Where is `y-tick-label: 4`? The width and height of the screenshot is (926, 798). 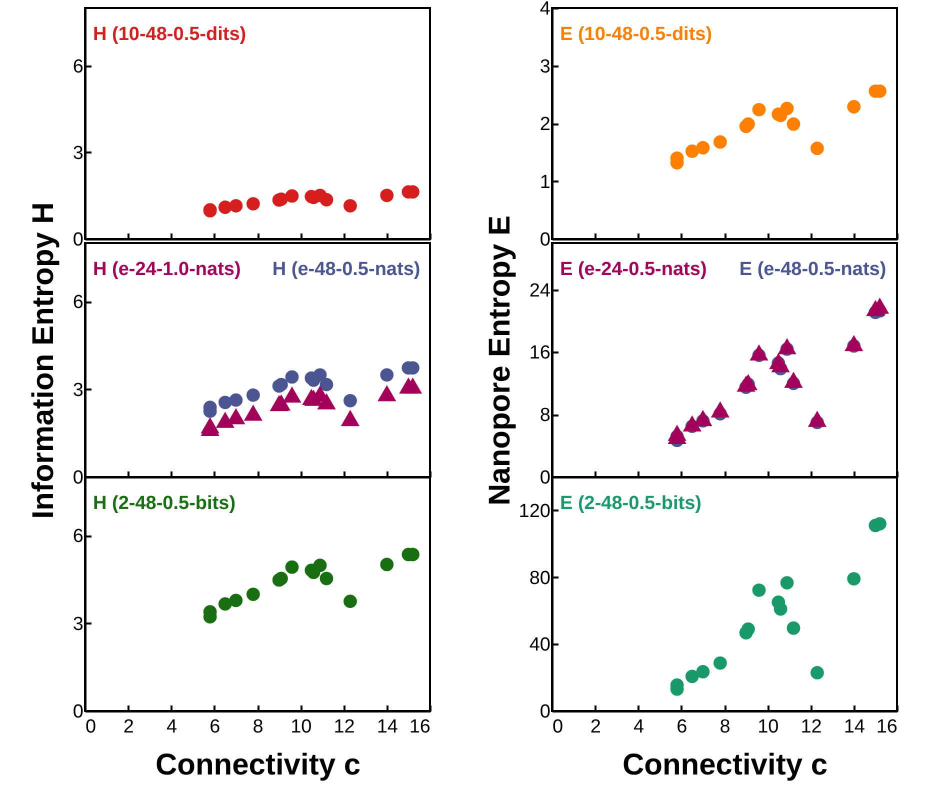
y-tick-label: 4 is located at coordinates (545, 10).